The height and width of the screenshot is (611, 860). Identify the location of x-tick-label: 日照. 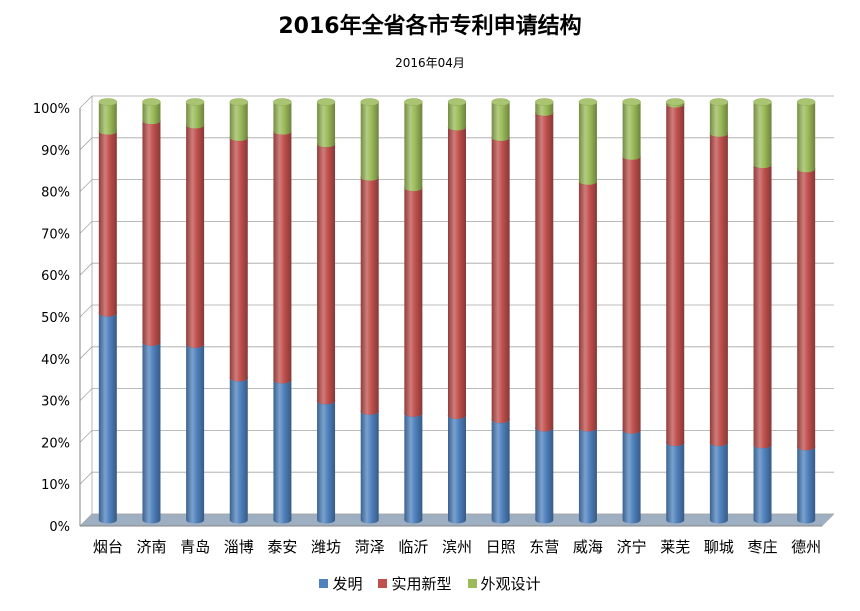
(501, 547).